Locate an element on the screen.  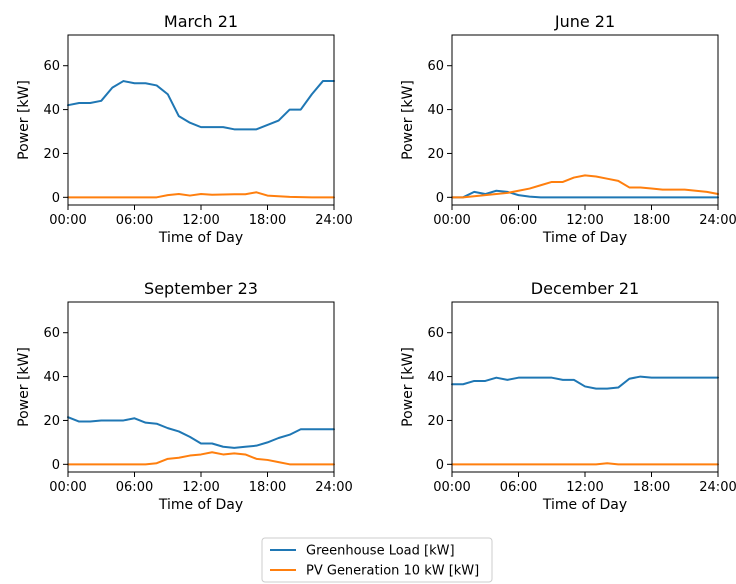
subplot-title: March 21 is located at coordinates (201, 21).